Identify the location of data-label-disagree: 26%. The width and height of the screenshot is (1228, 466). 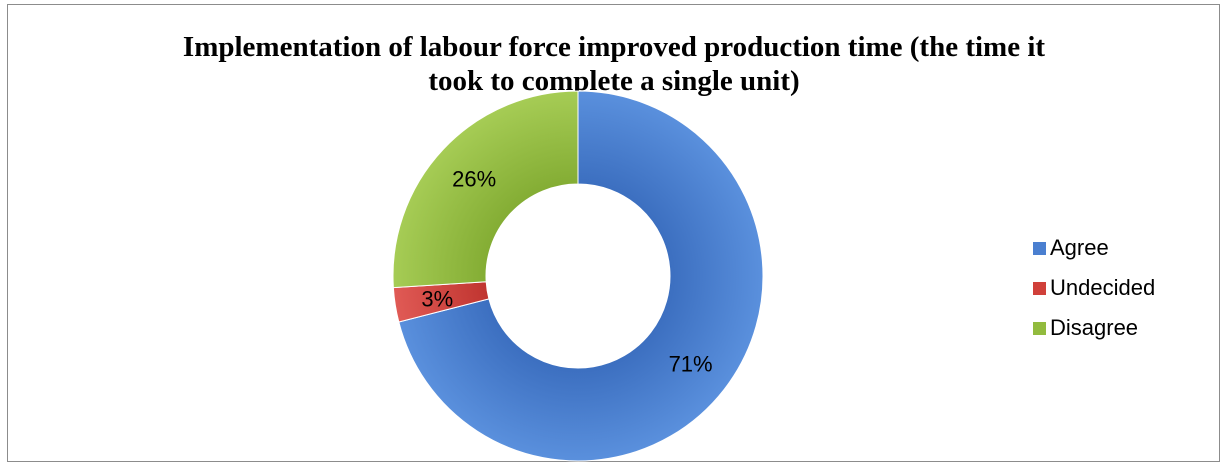
(474, 178).